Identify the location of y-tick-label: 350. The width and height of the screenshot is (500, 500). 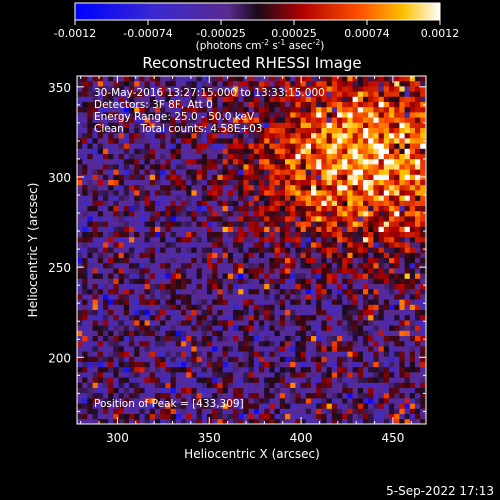
(59, 88).